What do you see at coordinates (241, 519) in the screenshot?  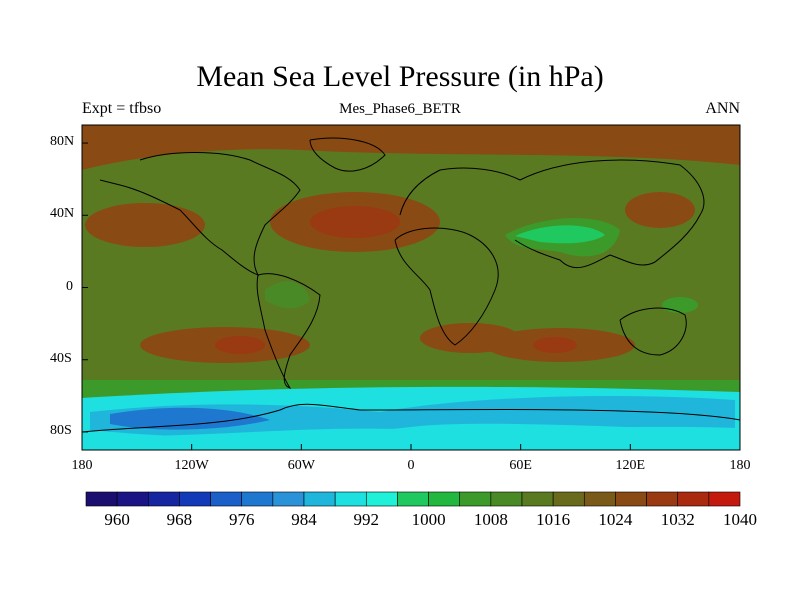 I see `colorbar-label: 976` at bounding box center [241, 519].